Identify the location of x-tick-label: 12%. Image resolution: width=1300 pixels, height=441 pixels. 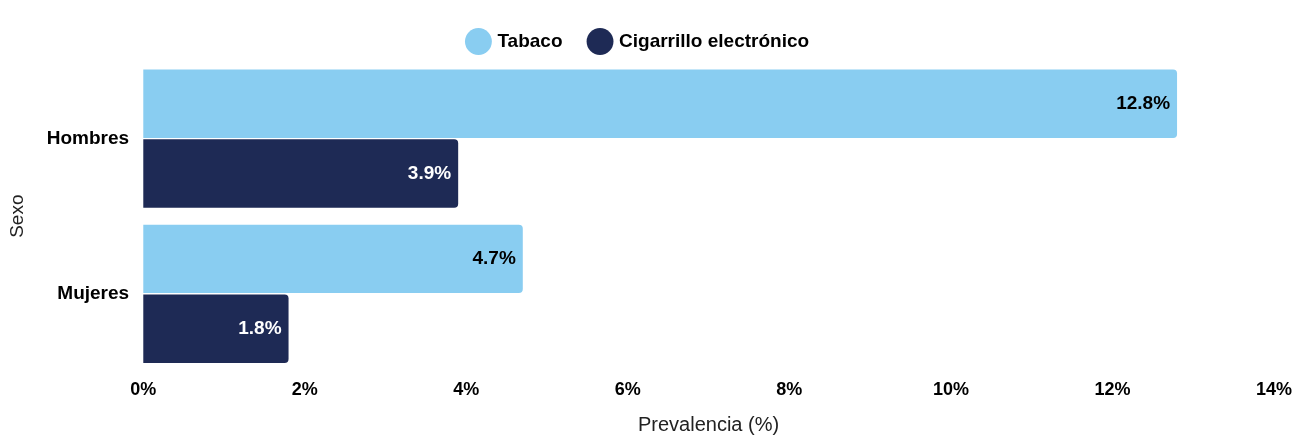
(1112, 389).